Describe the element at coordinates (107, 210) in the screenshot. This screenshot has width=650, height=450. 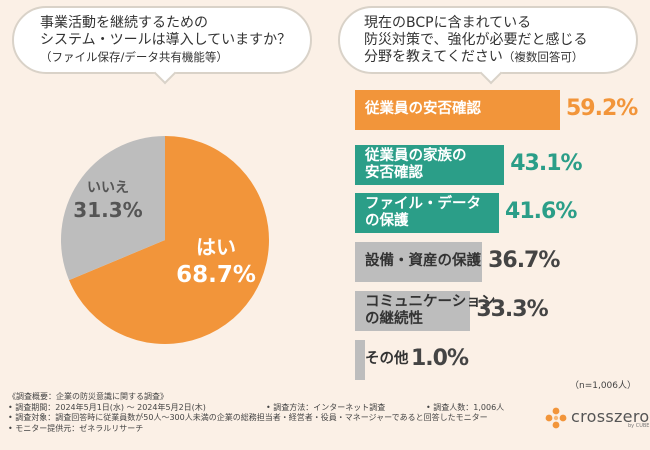
I see `pie-value-no: 31.3%` at that location.